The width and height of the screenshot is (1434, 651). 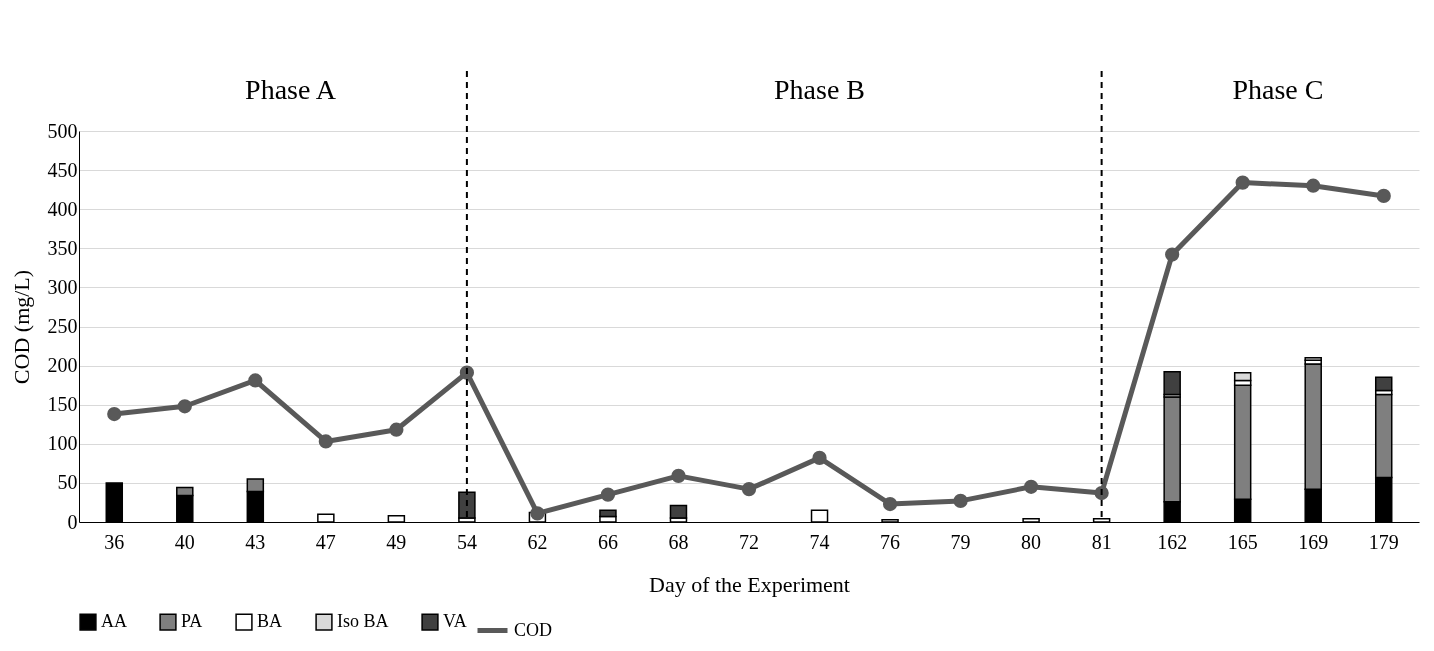 What do you see at coordinates (1278, 89) in the screenshot?
I see `text: Phase C` at bounding box center [1278, 89].